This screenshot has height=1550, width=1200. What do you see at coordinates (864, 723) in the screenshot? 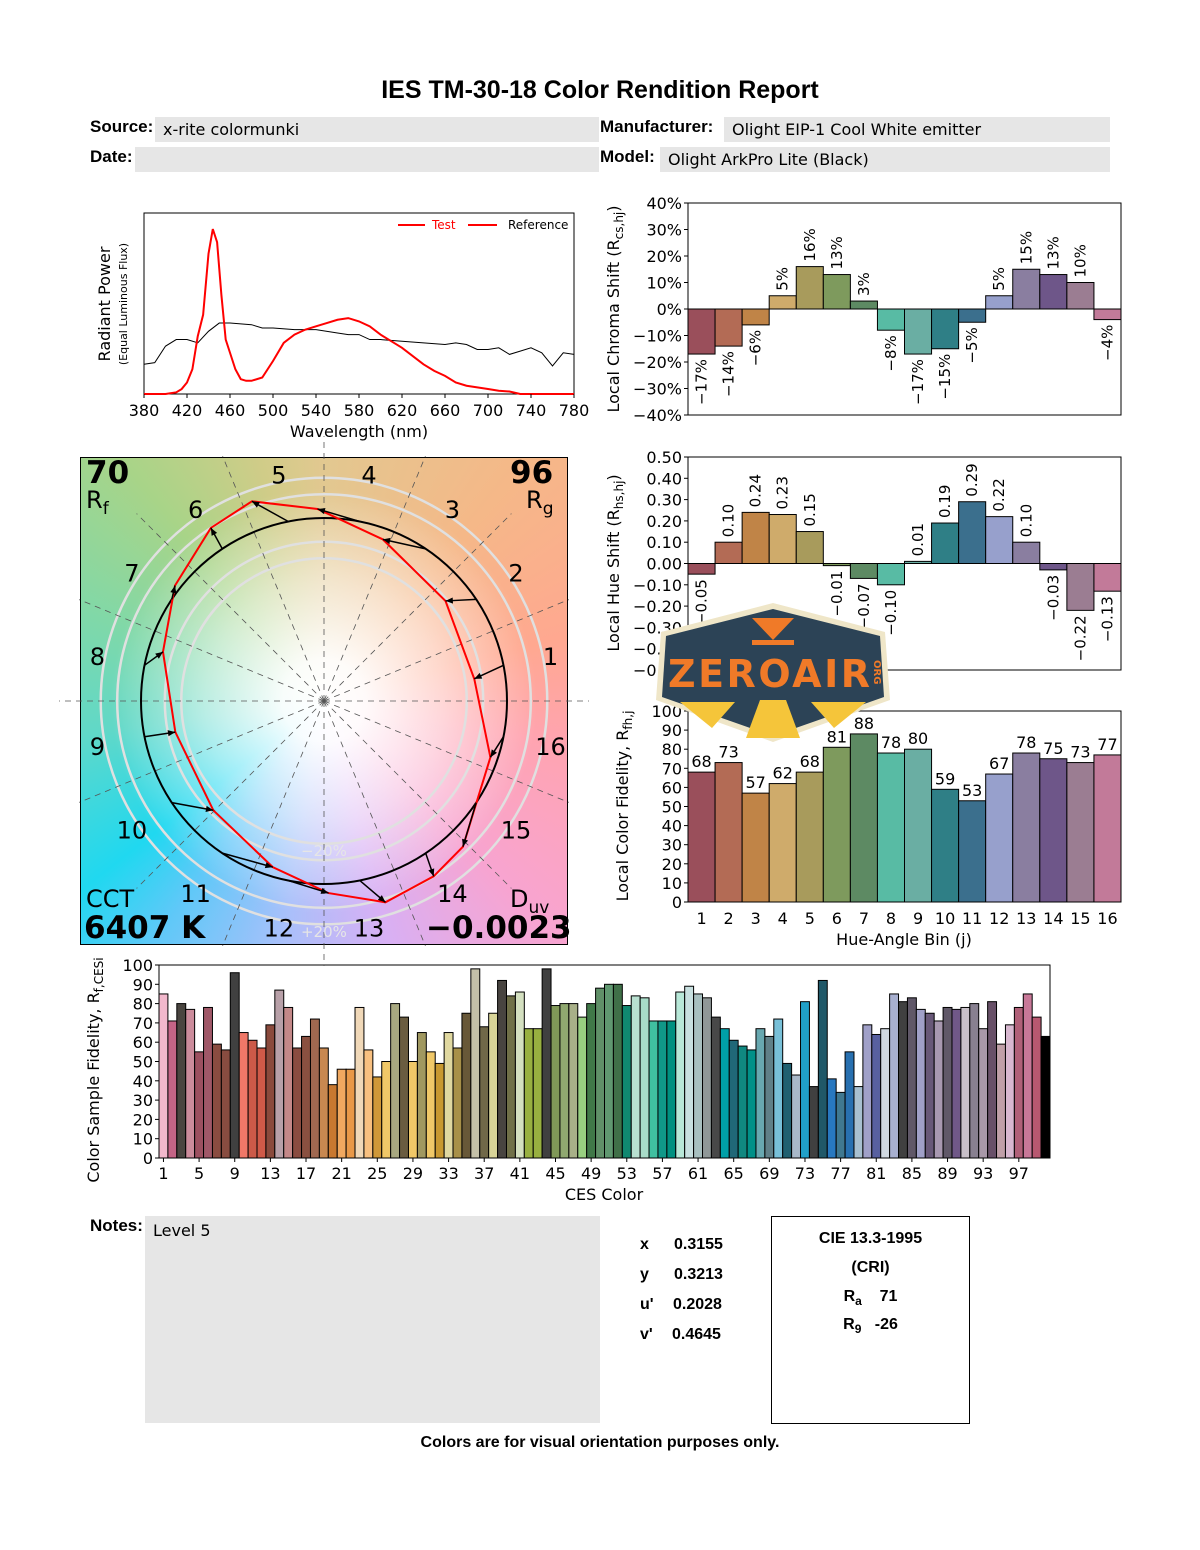
I see `local_fidelity-data-label: 88` at bounding box center [864, 723].